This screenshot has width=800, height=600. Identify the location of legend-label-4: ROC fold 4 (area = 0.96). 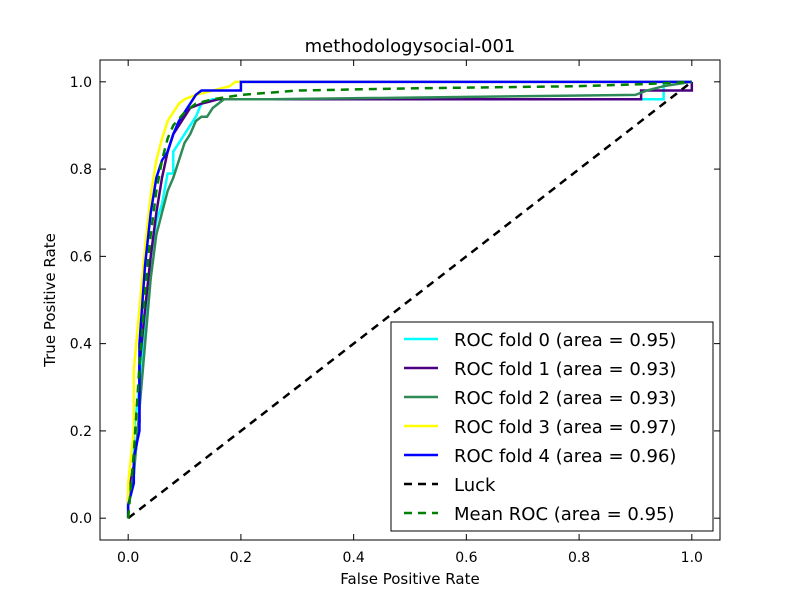
(565, 456).